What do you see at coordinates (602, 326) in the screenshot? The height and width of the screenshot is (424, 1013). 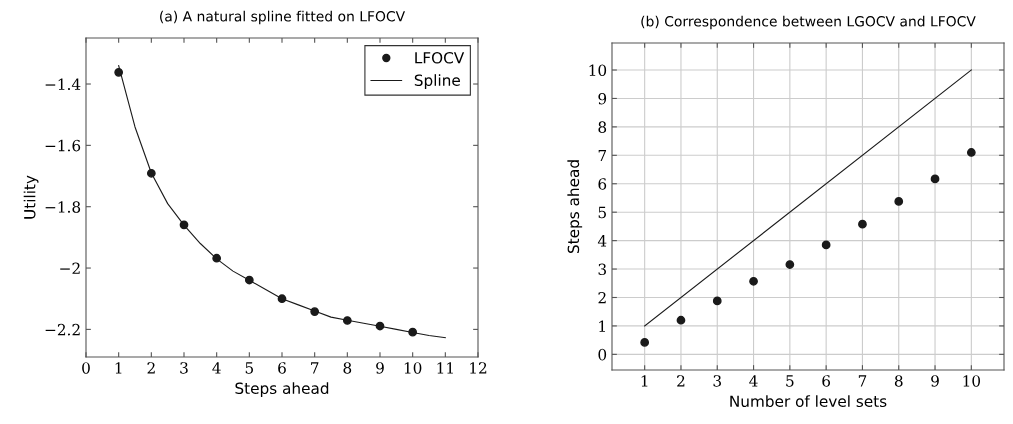 I see `y-tick-label: 1` at bounding box center [602, 326].